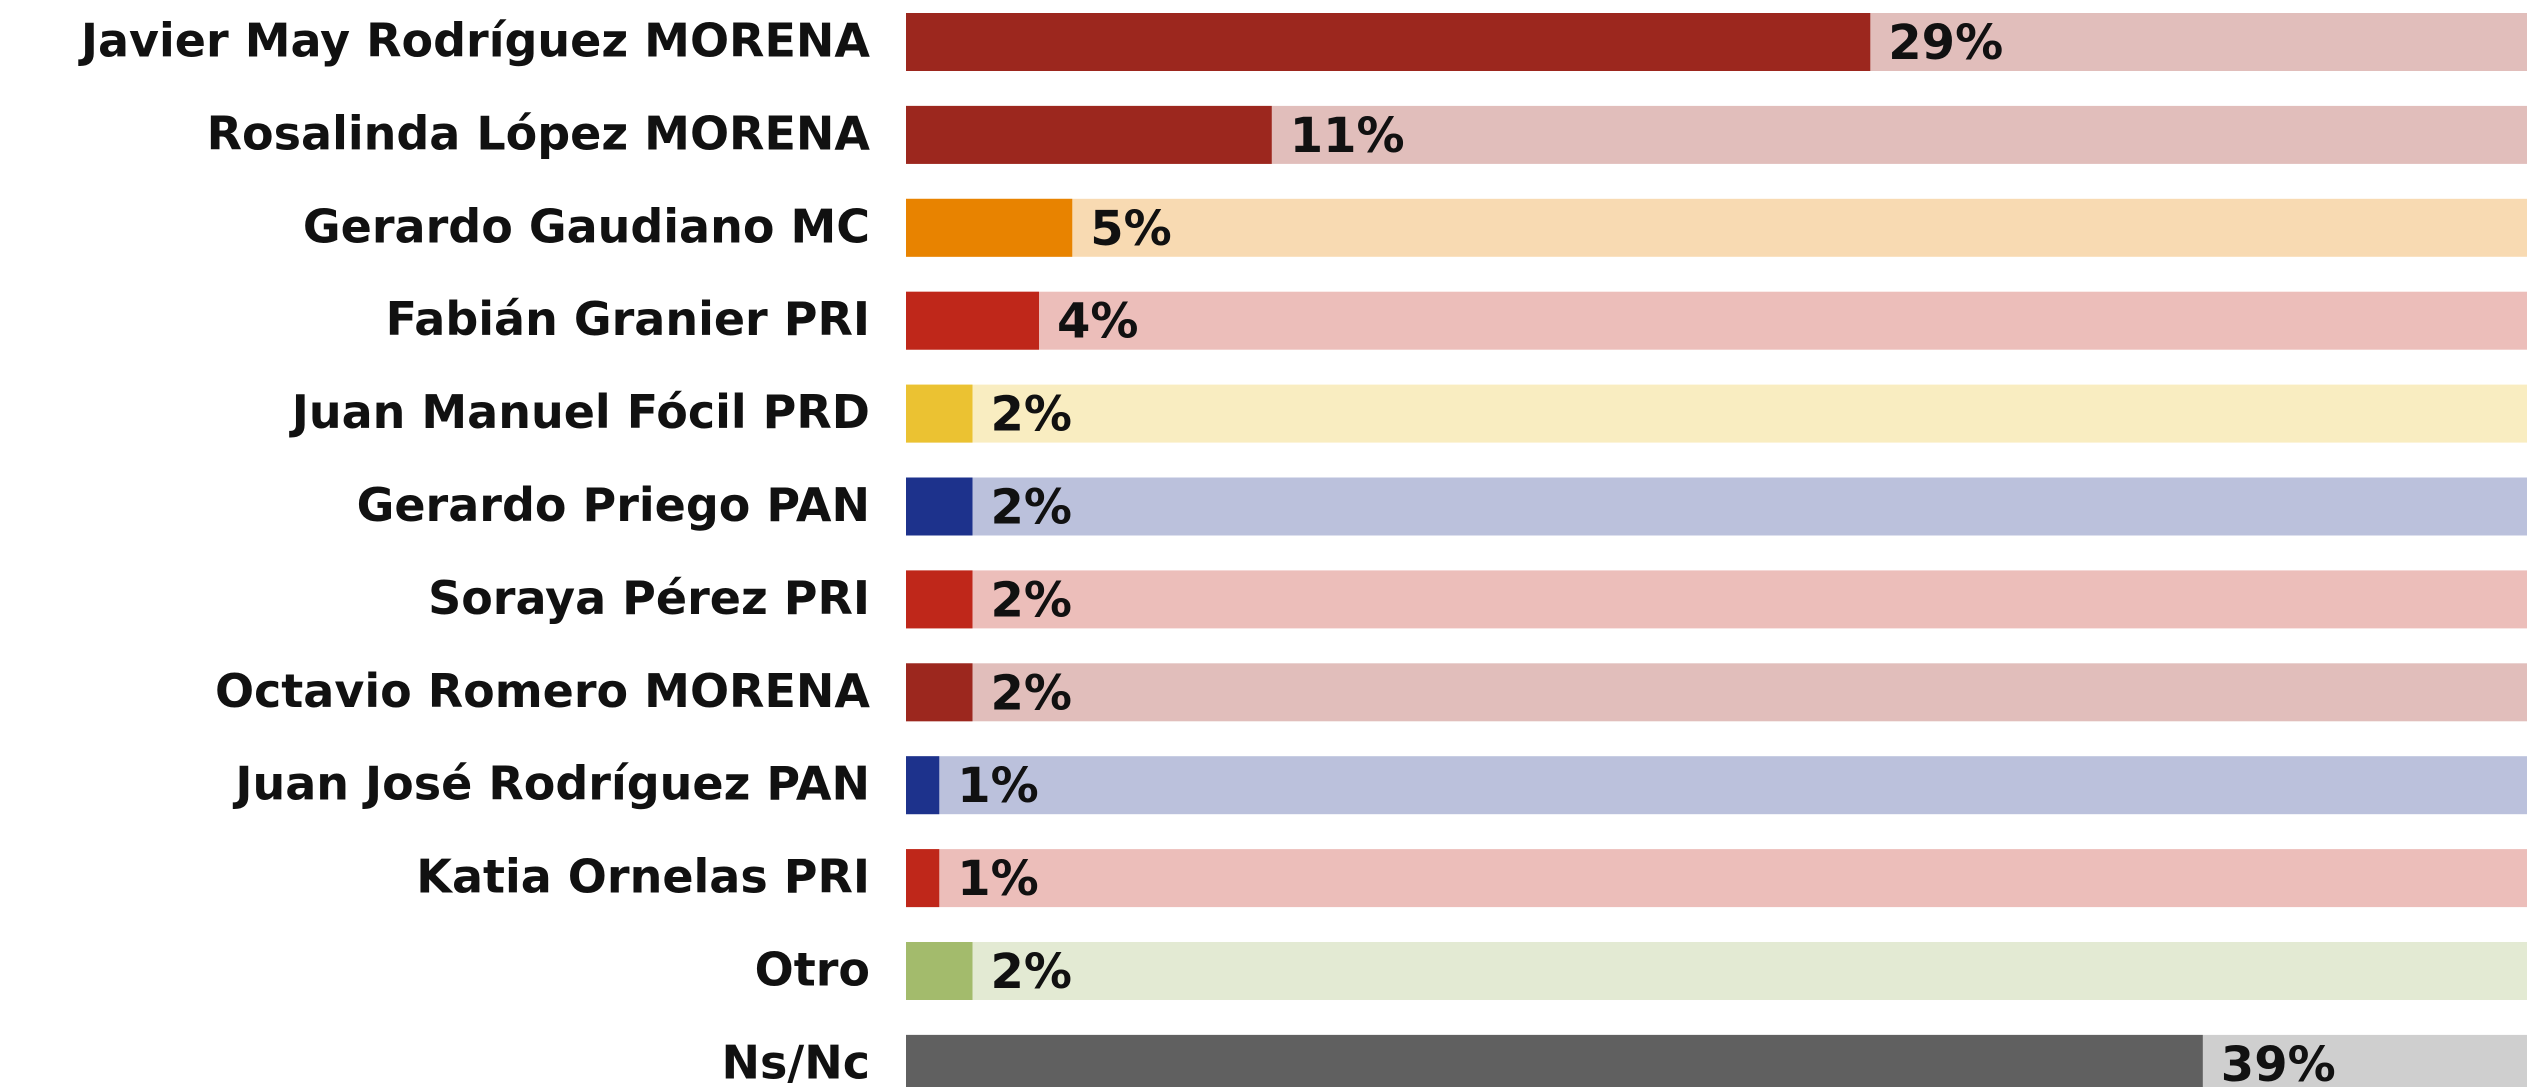 This screenshot has width=2527, height=1087. What do you see at coordinates (796, 1061) in the screenshot?
I see `category-label: Ns/Nc` at bounding box center [796, 1061].